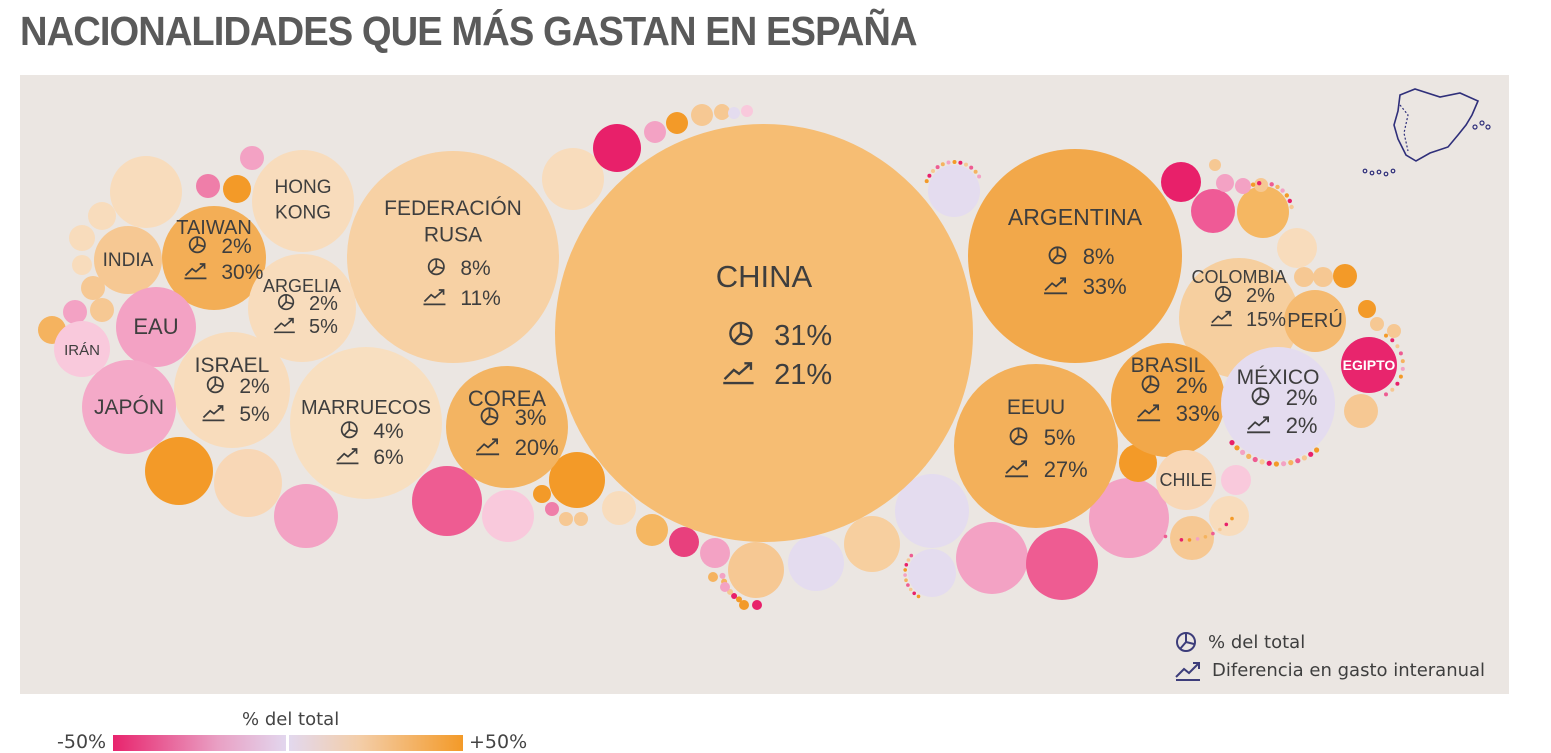 Image resolution: width=1551 pixels, height=753 pixels. I want to click on bubble-japon, so click(129, 407).